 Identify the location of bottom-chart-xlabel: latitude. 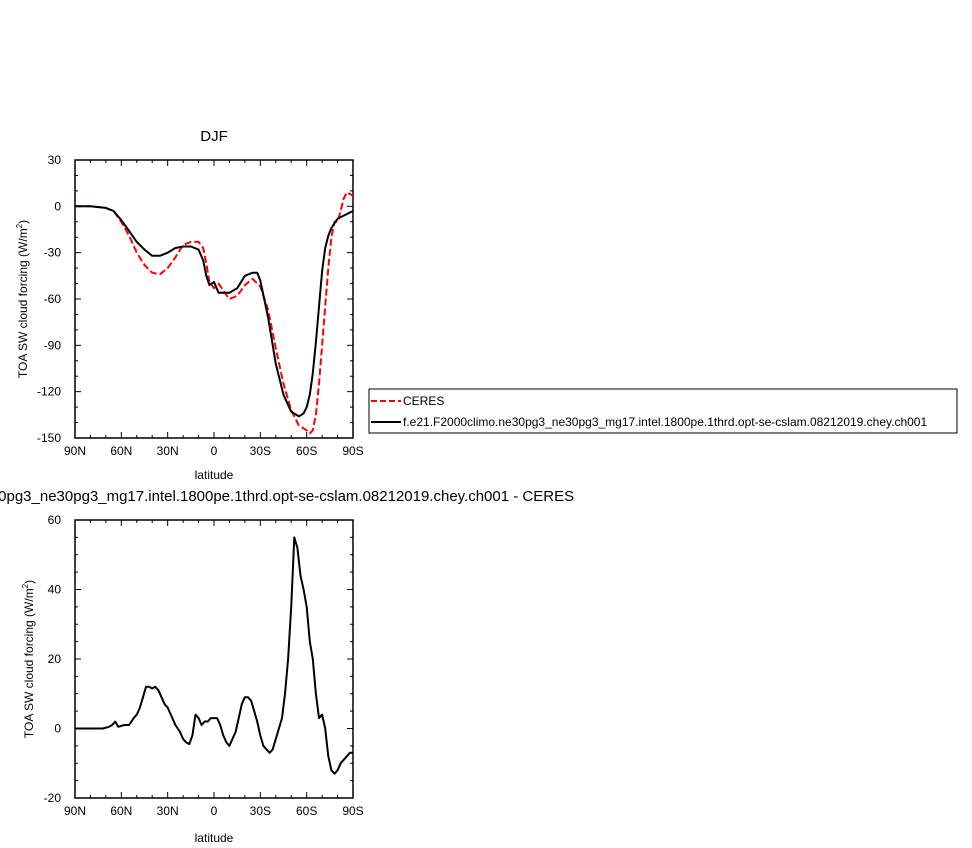
(214, 838).